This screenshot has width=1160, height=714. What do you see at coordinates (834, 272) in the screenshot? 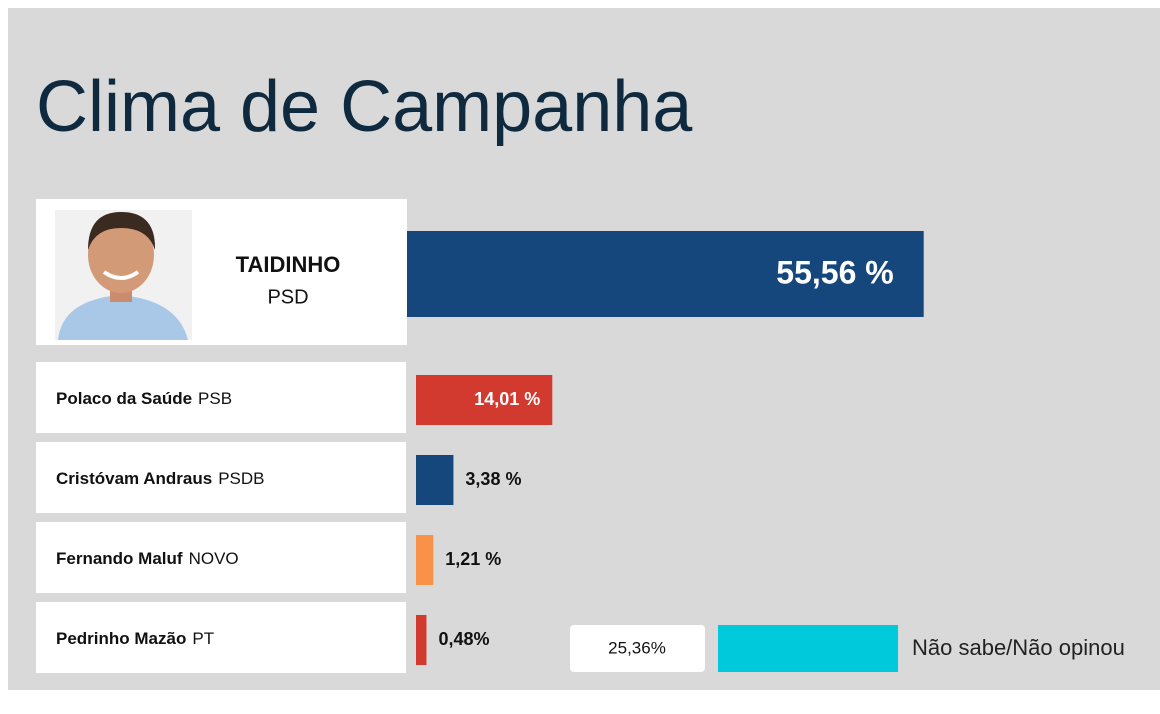
I see `value-label: 55,56 %` at bounding box center [834, 272].